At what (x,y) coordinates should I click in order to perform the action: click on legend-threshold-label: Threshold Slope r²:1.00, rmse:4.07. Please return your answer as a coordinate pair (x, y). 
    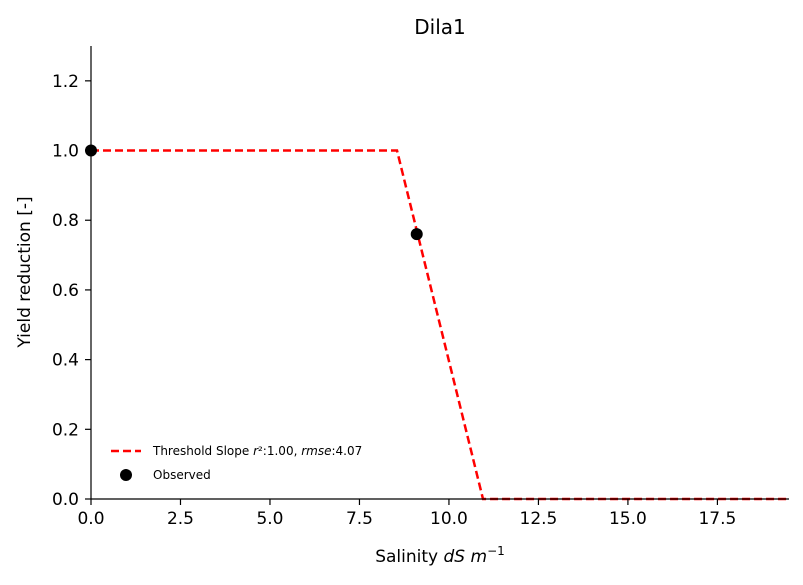
    Looking at the image, I should click on (257, 451).